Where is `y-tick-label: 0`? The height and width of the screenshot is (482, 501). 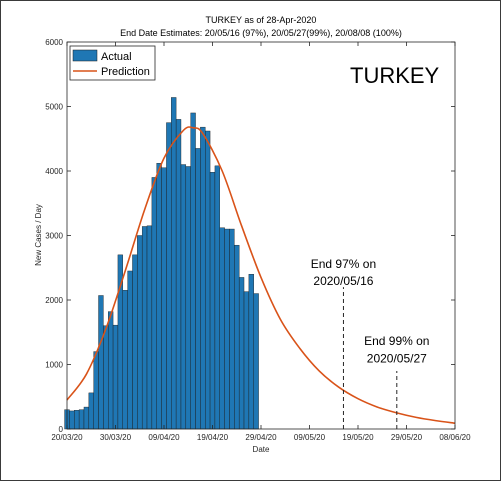 y-tick-label: 0 is located at coordinates (61, 429).